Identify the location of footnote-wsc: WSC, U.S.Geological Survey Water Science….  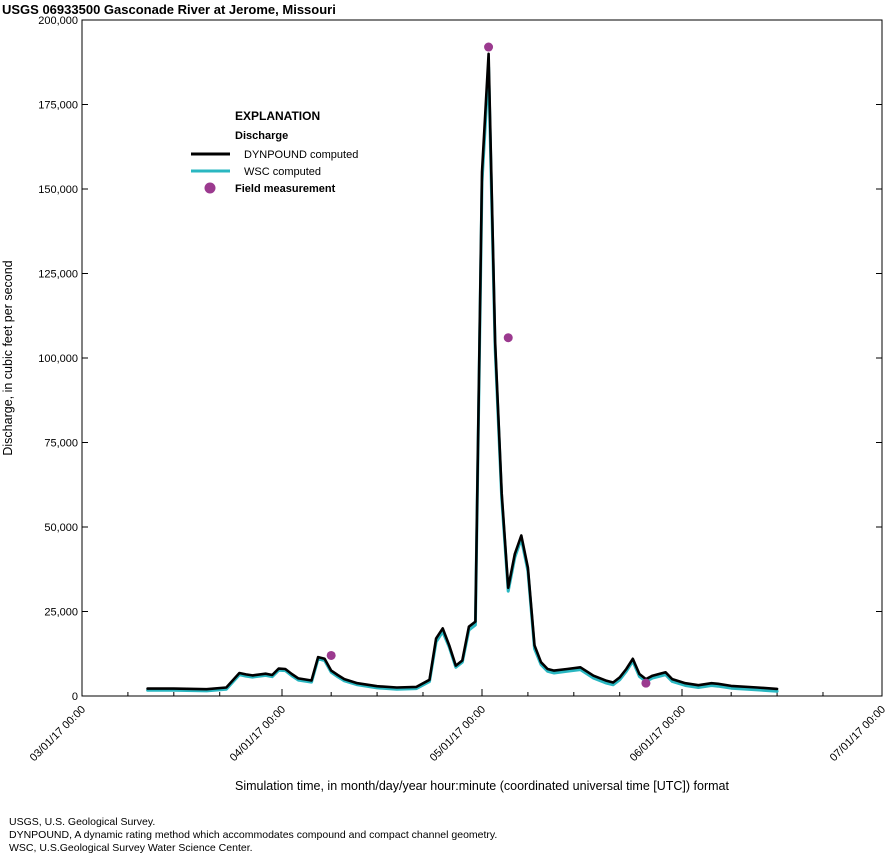
(131, 848).